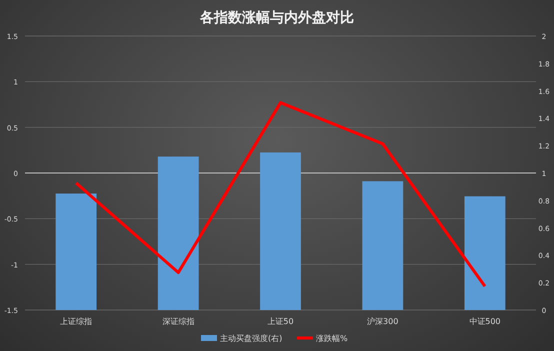 The height and width of the screenshot is (351, 554). What do you see at coordinates (276, 18) in the screenshot?
I see `chart-title: 各指数涨幅与内外盘对比` at bounding box center [276, 18].